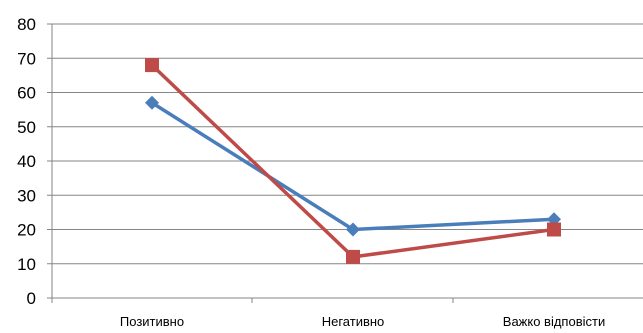 Image resolution: width=643 pixels, height=333 pixels. What do you see at coordinates (554, 321) in the screenshot?
I see `x-tick-label: Важко відповісти` at bounding box center [554, 321].